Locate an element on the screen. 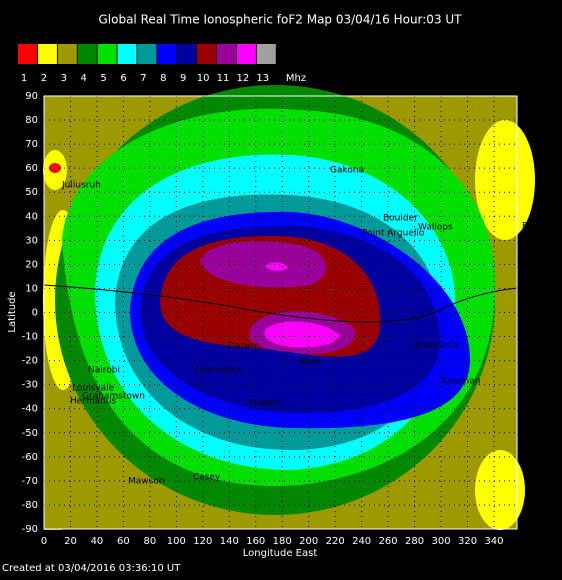 This screenshot has height=580, width=562. station-label: El_Arenos is located at coordinates (542, 227).